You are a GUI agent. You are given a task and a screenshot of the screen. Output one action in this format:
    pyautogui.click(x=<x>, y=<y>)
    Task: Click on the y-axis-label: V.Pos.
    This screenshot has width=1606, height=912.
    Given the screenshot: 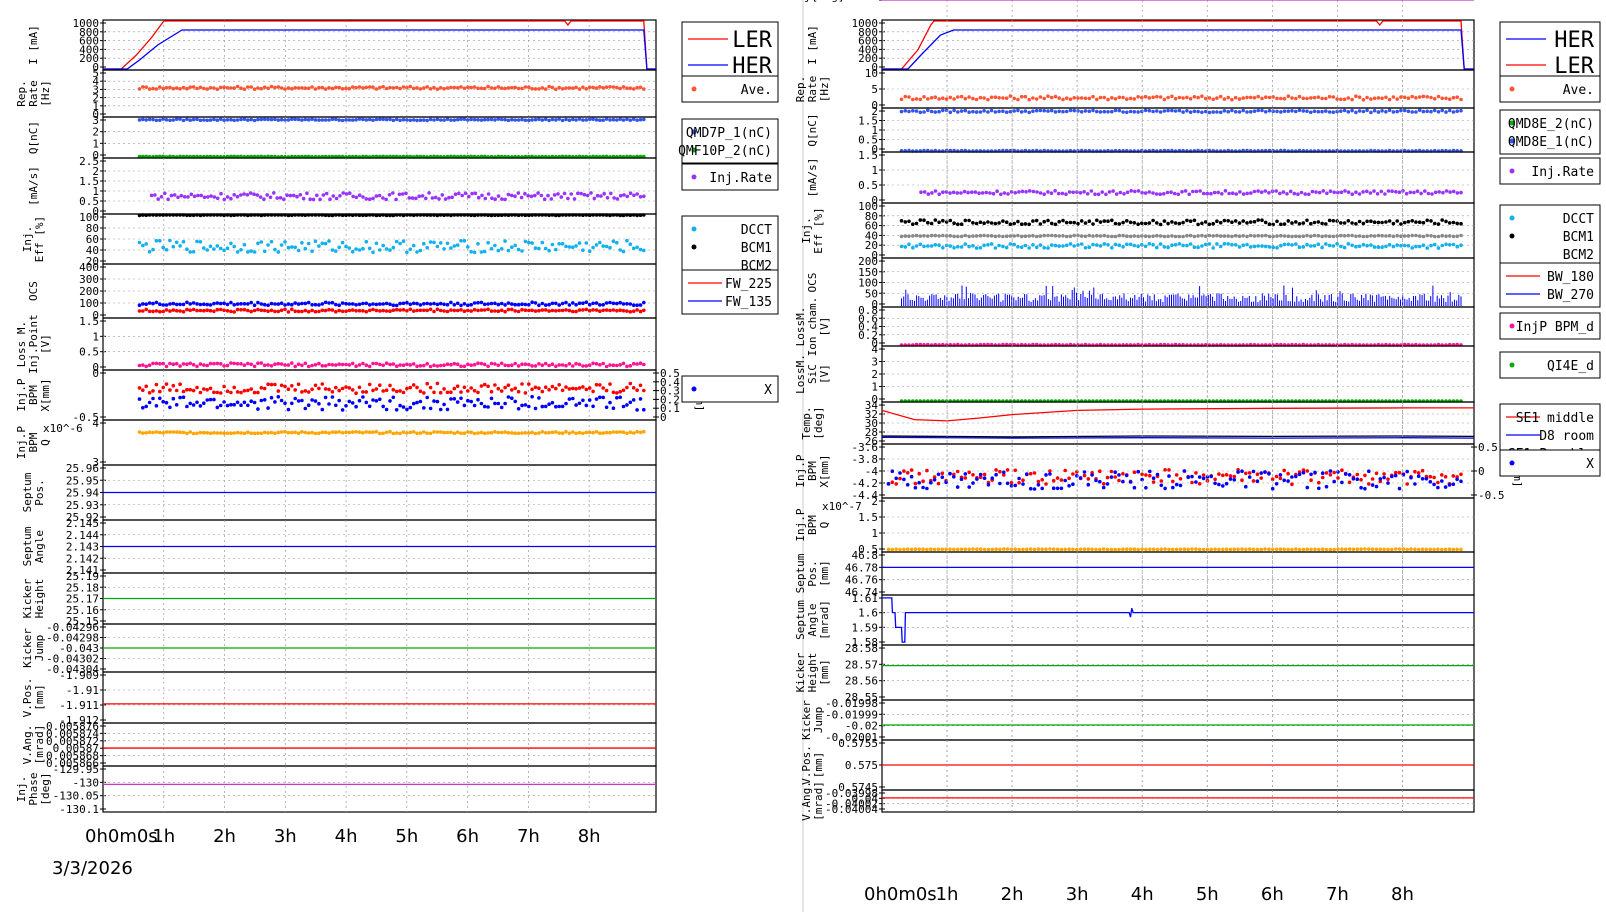 What is the action you would take?
    pyautogui.click(x=806, y=765)
    